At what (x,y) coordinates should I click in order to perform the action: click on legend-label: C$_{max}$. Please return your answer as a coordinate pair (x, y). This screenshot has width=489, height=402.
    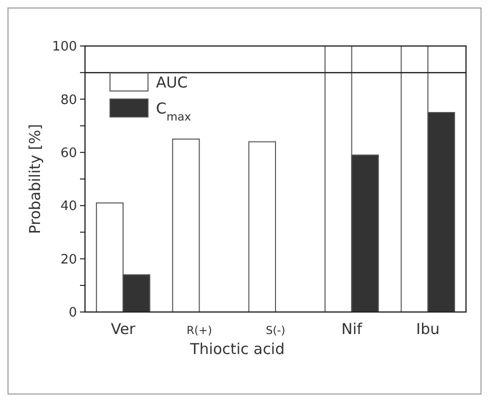
    Looking at the image, I should click on (174, 111).